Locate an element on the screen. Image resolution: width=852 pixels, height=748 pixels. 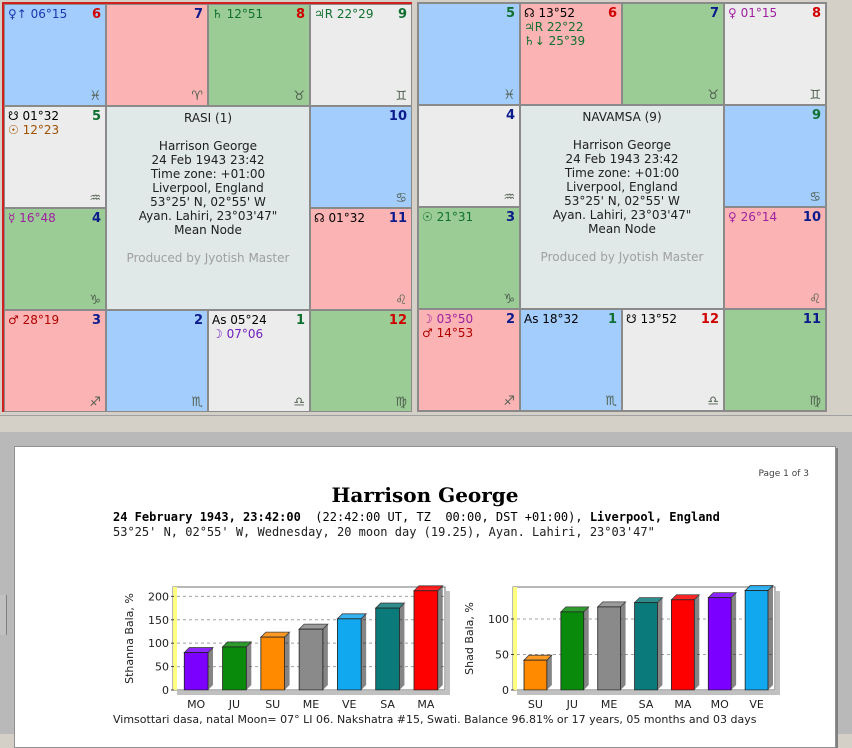
navamsa-house-8: 8 ♊ ♀ 01°15 is located at coordinates (775, 54).